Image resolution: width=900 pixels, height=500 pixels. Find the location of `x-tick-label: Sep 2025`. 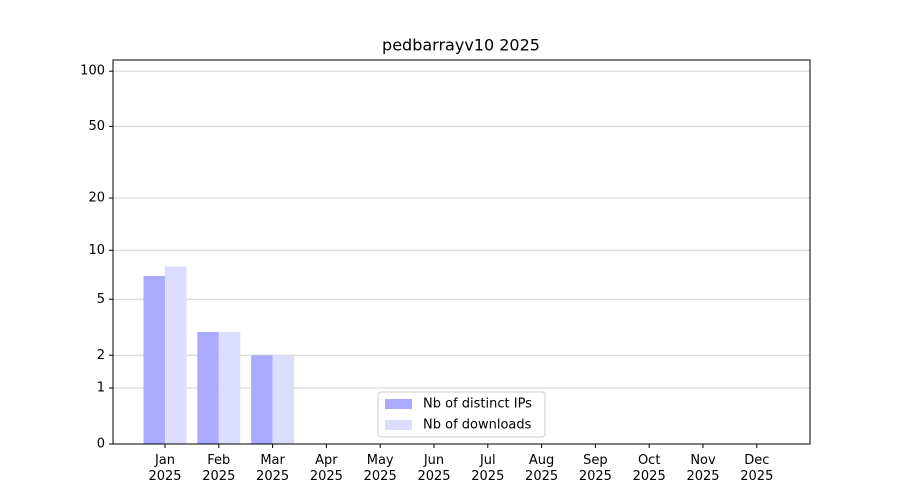

x-tick-label: Sep 2025 is located at coordinates (595, 468).